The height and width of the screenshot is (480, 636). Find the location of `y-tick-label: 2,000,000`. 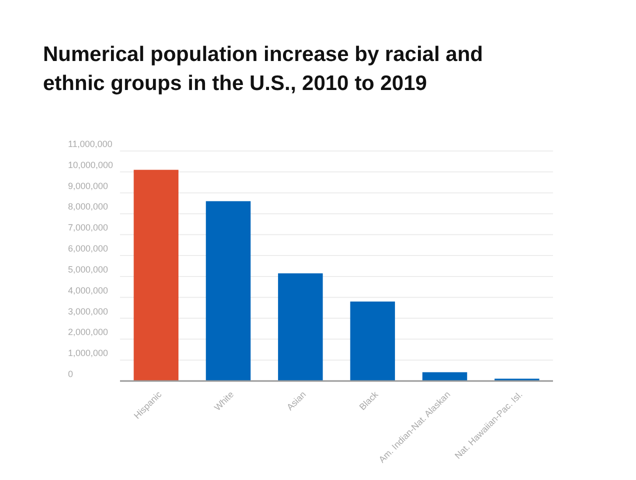

y-tick-label: 2,000,000 is located at coordinates (88, 332).